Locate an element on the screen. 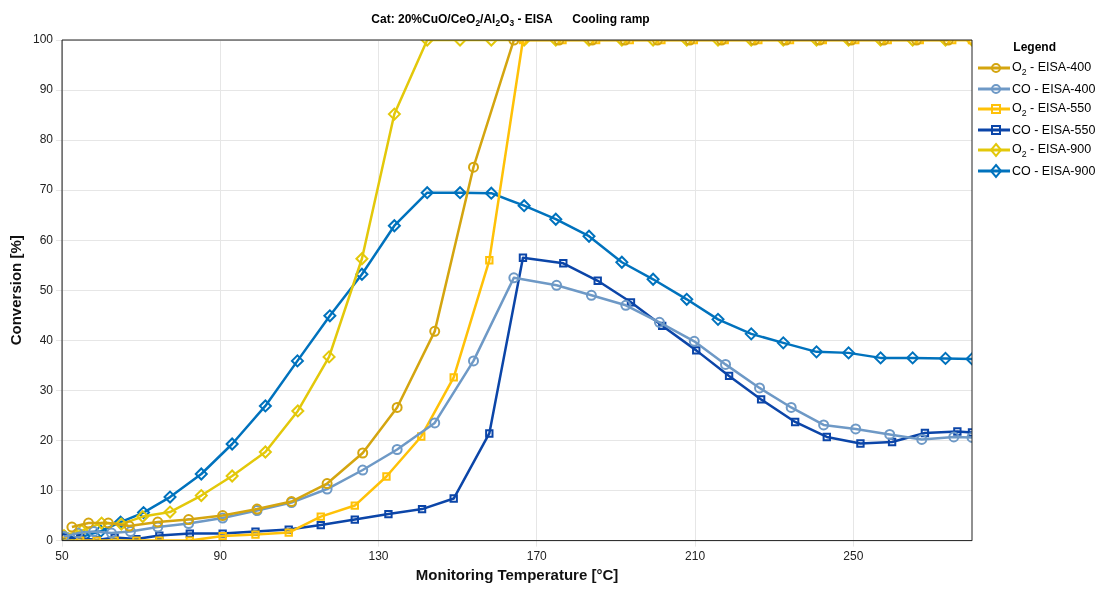 The height and width of the screenshot is (589, 1102). legend-label: CO - EISA-900 is located at coordinates (1054, 170).